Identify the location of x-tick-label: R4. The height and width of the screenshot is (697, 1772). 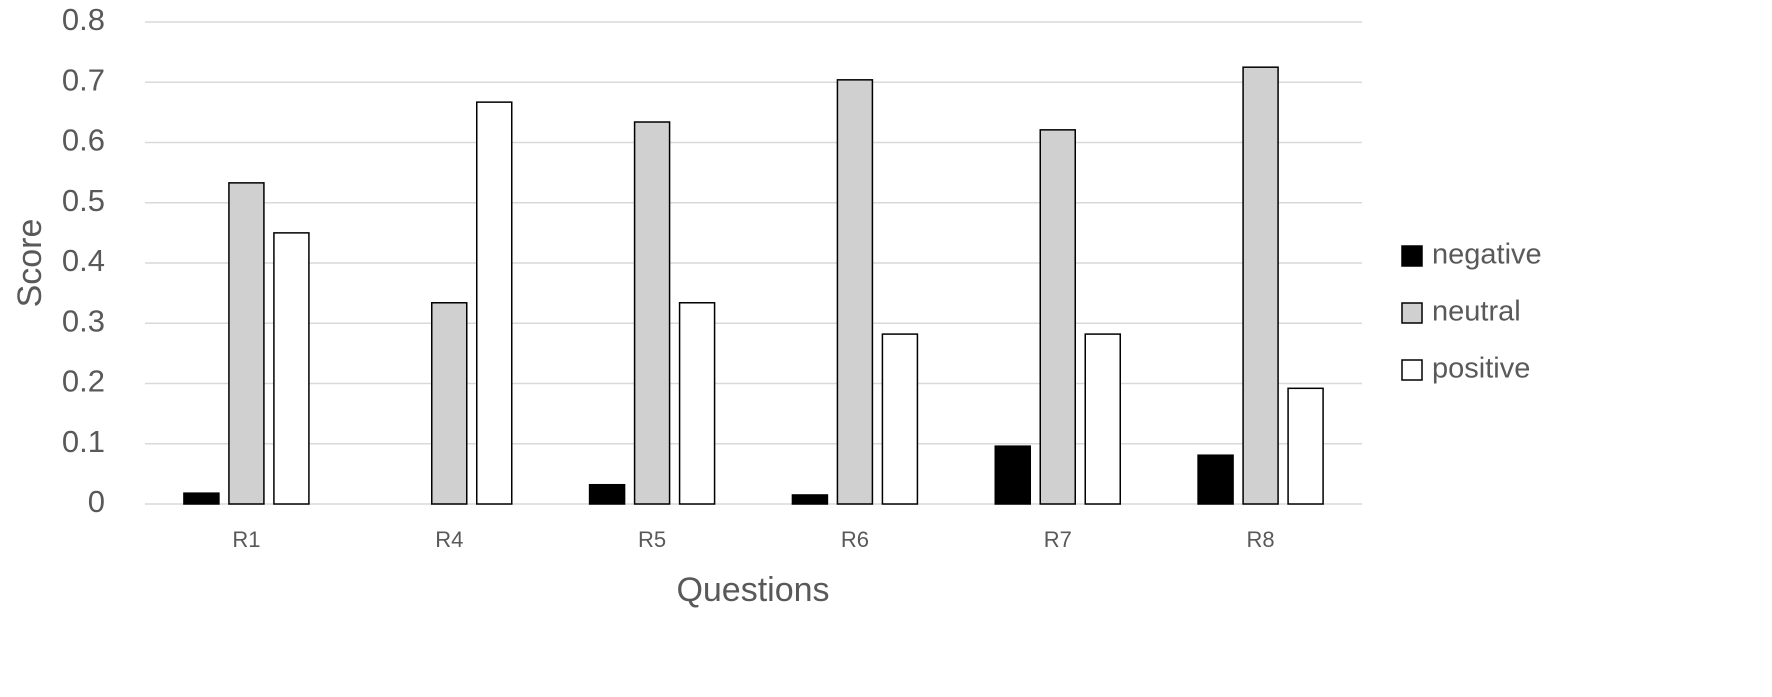
(449, 539).